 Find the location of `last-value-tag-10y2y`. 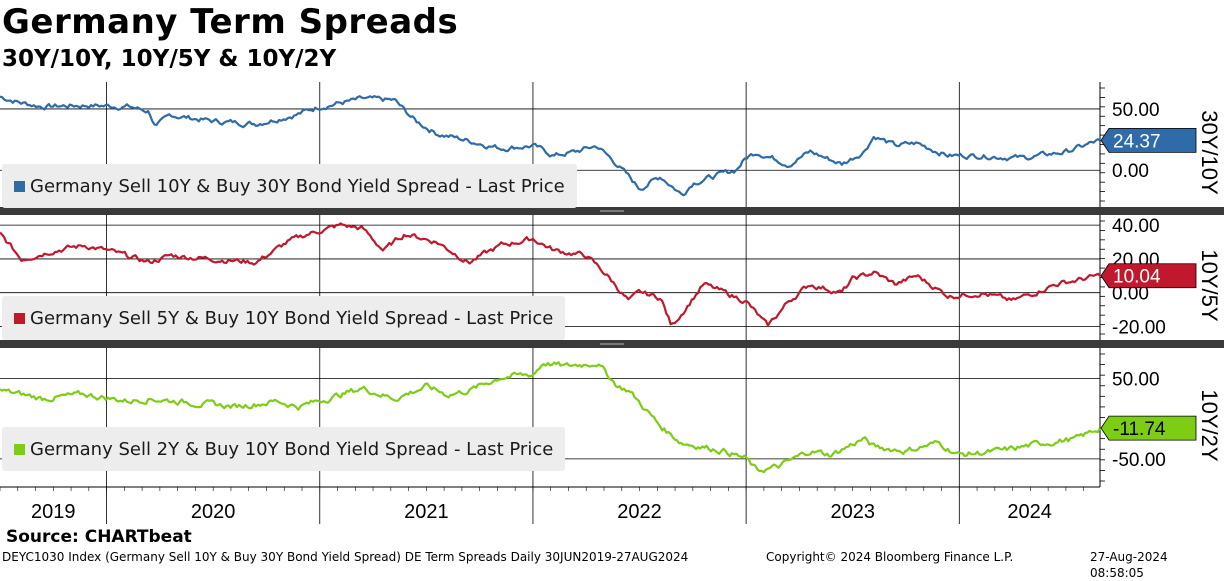

last-value-tag-10y2y is located at coordinates (1148, 428).